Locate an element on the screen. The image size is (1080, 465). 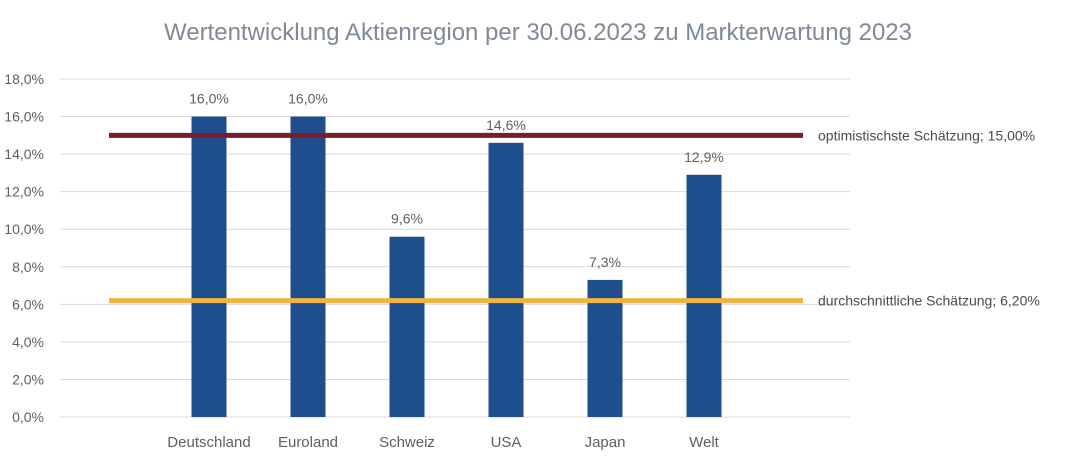
category-label: Schweiz is located at coordinates (407, 442).